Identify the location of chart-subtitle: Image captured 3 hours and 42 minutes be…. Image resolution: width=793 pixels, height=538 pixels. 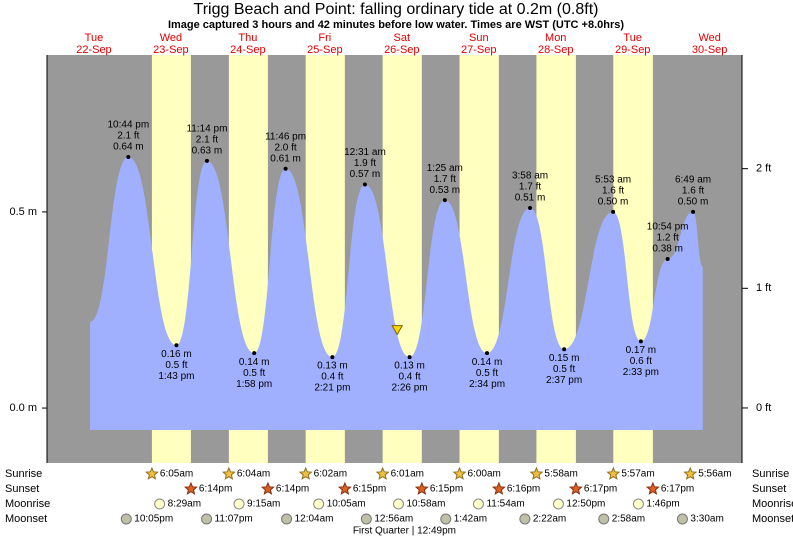
(396, 25).